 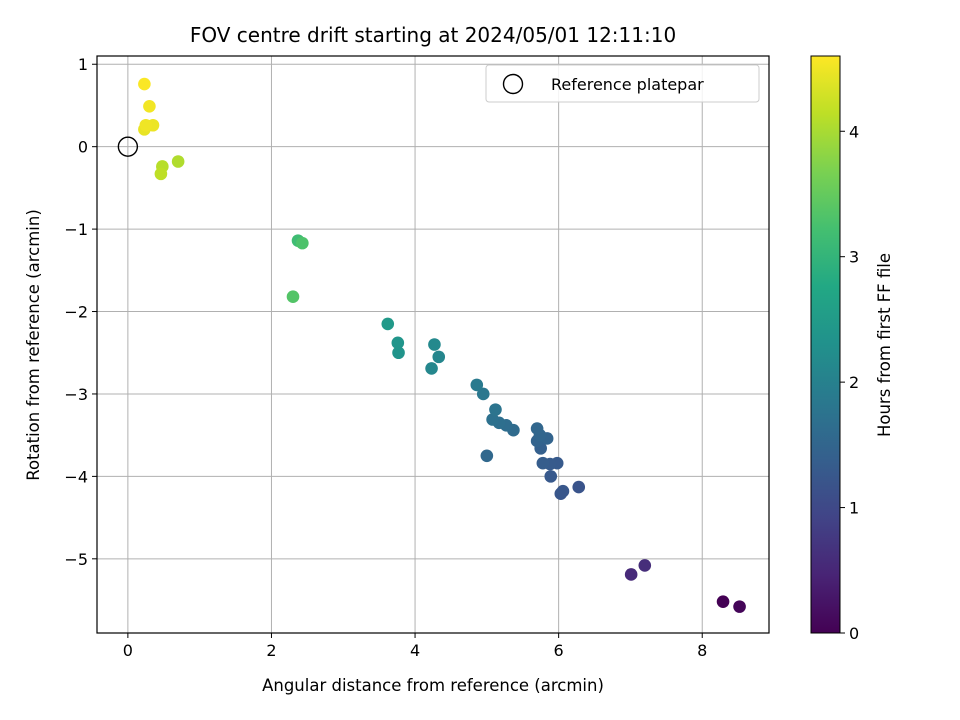 What do you see at coordinates (76, 312) in the screenshot?
I see `y-tick-label: −2` at bounding box center [76, 312].